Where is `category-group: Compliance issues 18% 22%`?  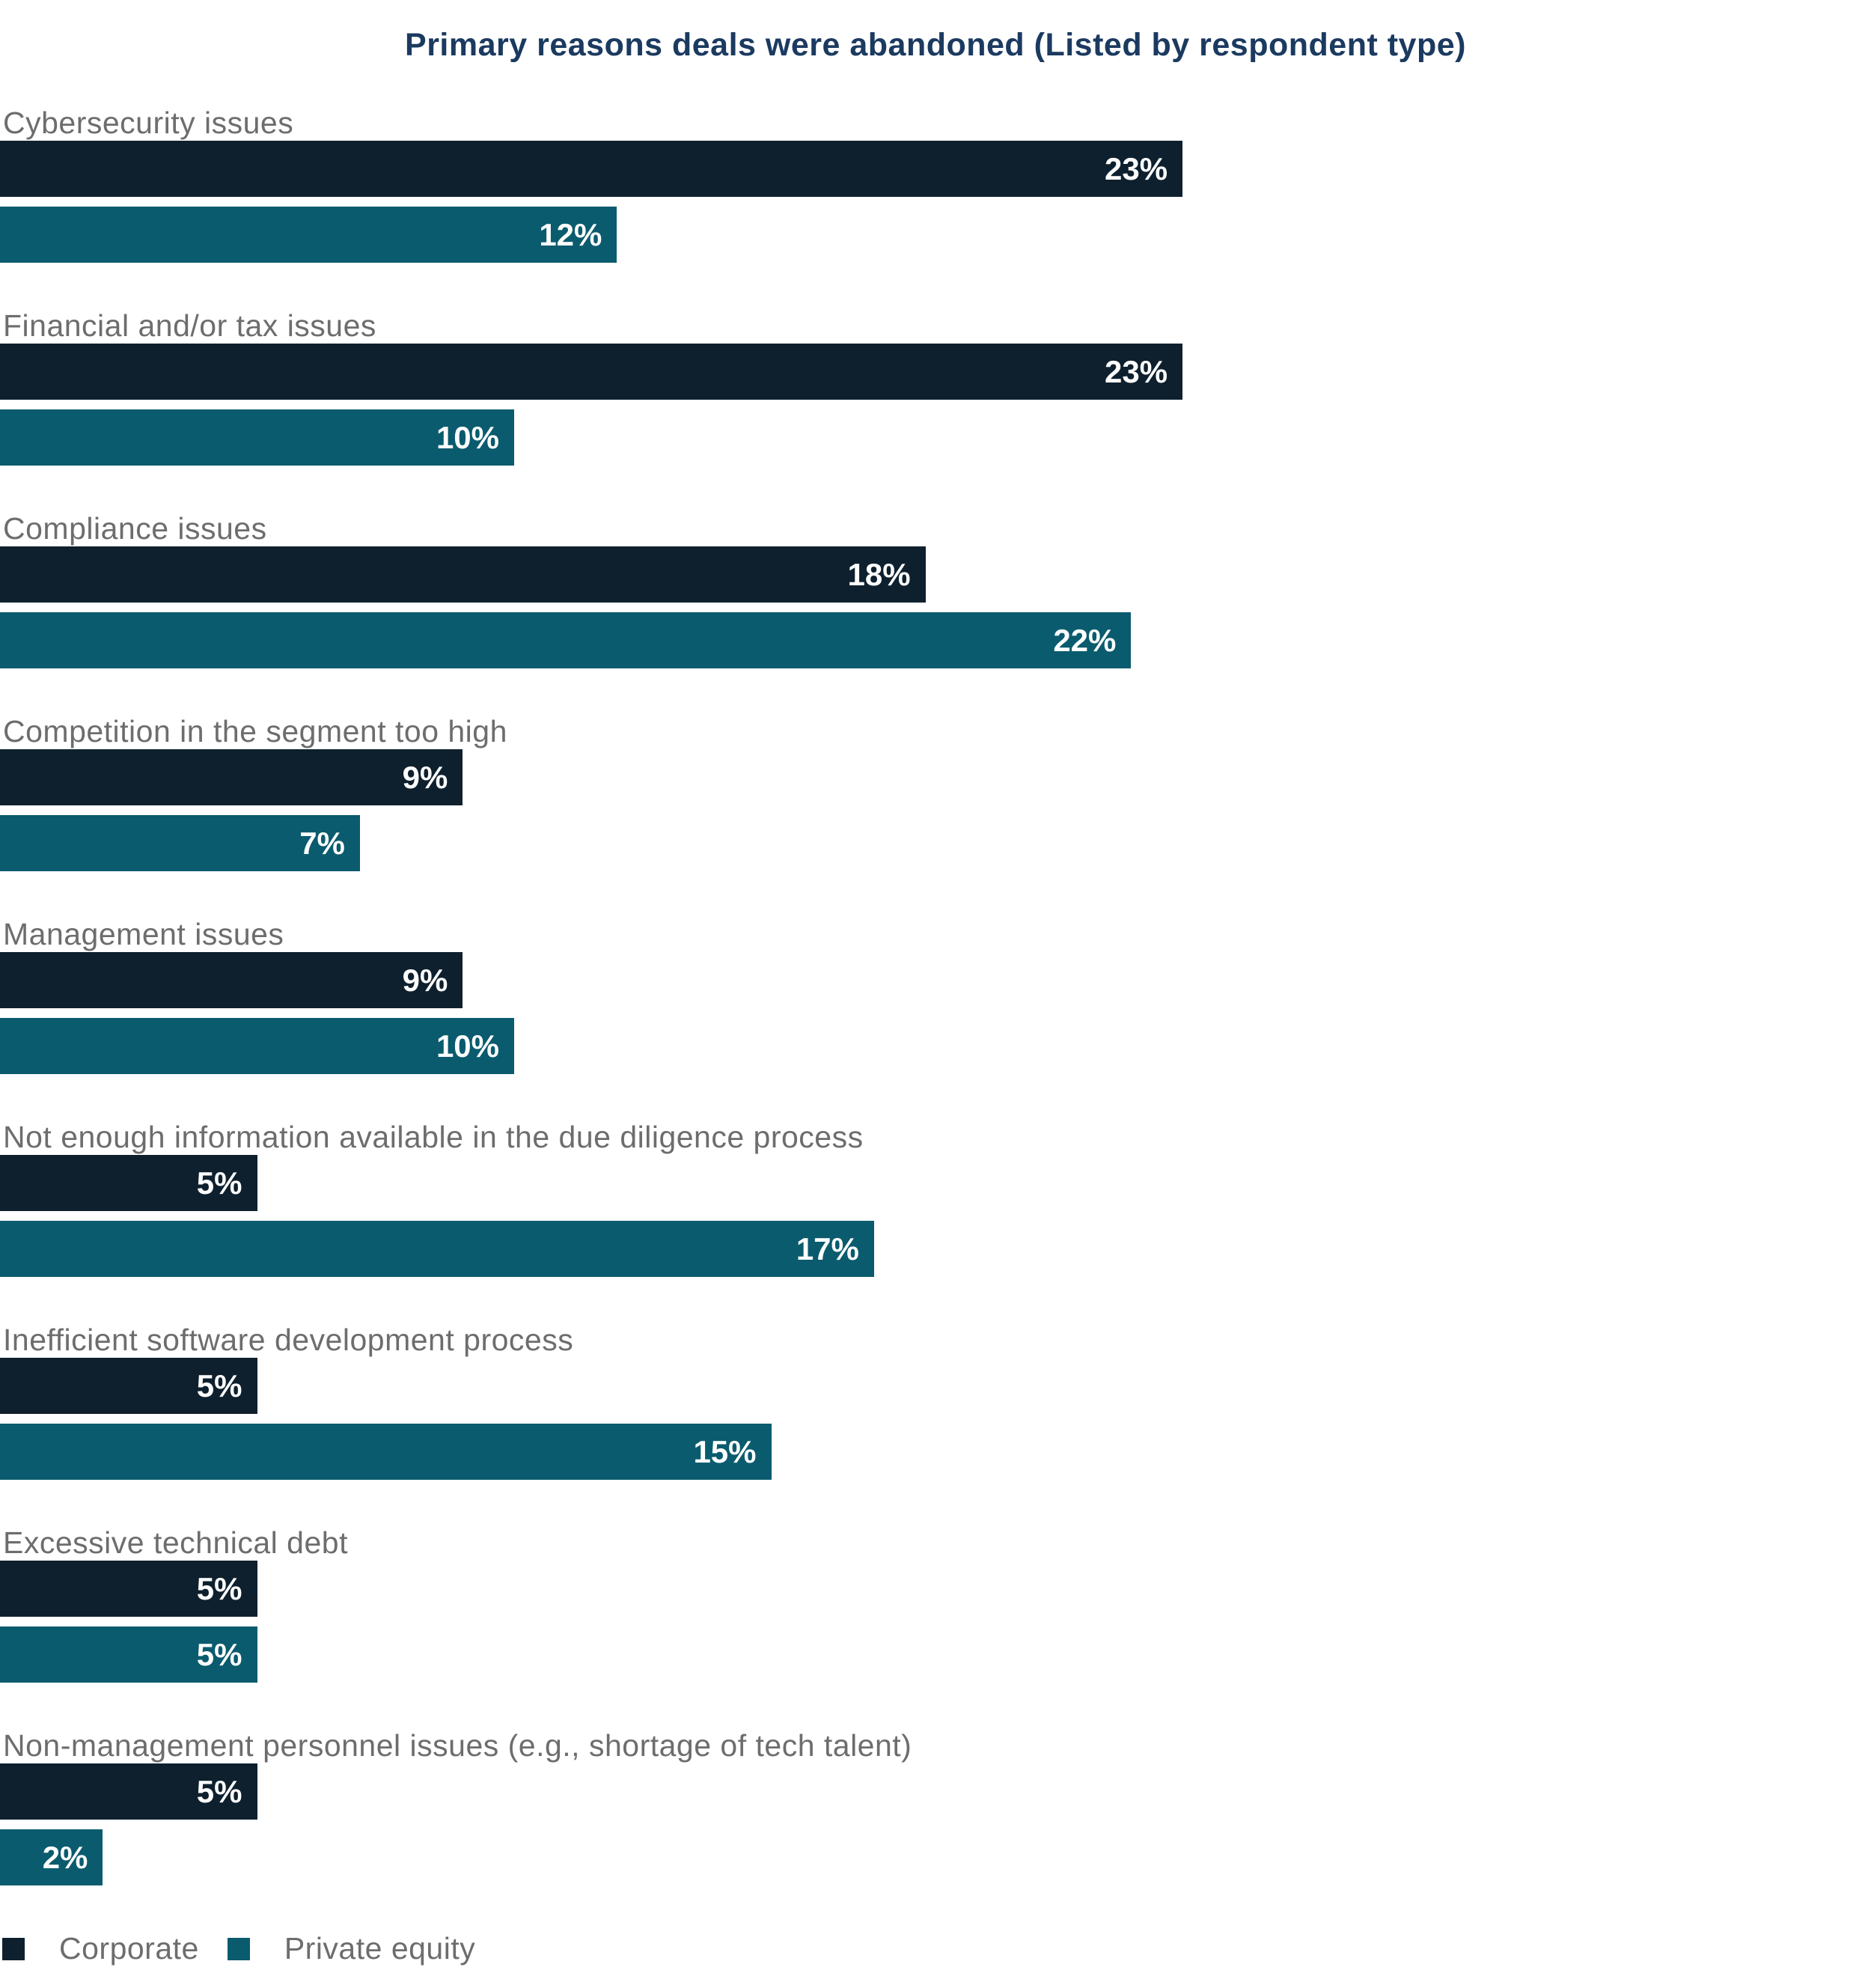 category-group: Compliance issues 18% 22% is located at coordinates (935, 589).